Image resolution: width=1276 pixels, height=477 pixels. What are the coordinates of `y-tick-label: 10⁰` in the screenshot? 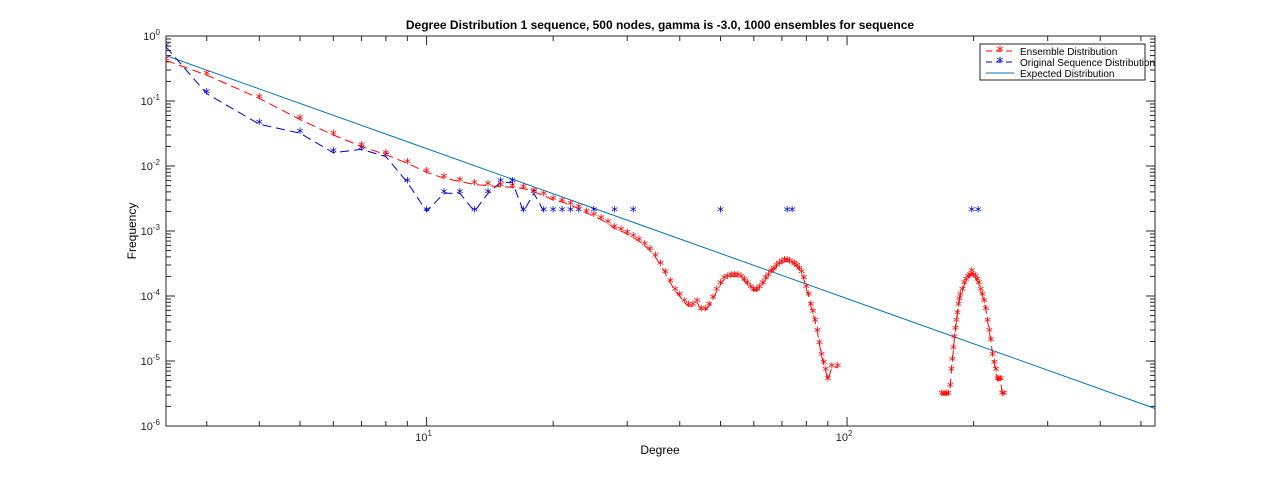 It's located at (151, 35).